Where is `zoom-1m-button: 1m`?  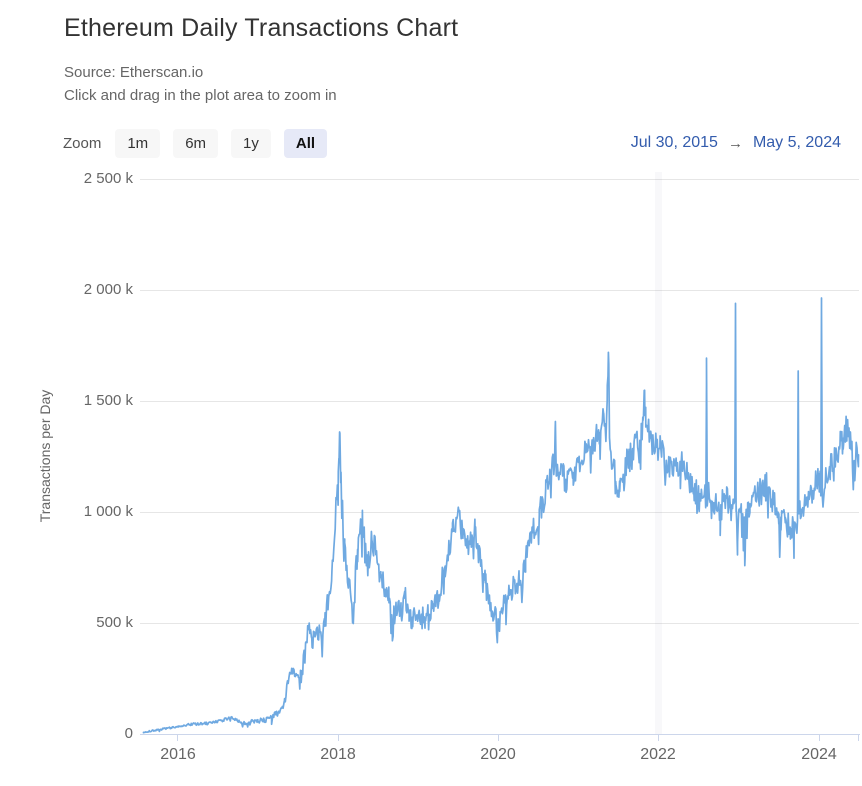
zoom-1m-button: 1m is located at coordinates (138, 143).